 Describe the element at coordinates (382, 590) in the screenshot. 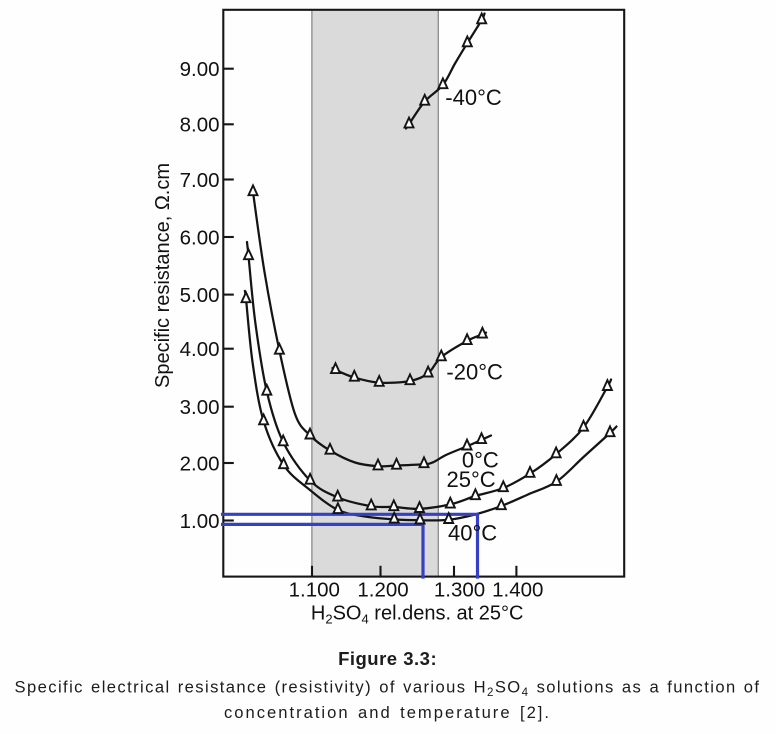

I see `svg-text: 1.200` at that location.